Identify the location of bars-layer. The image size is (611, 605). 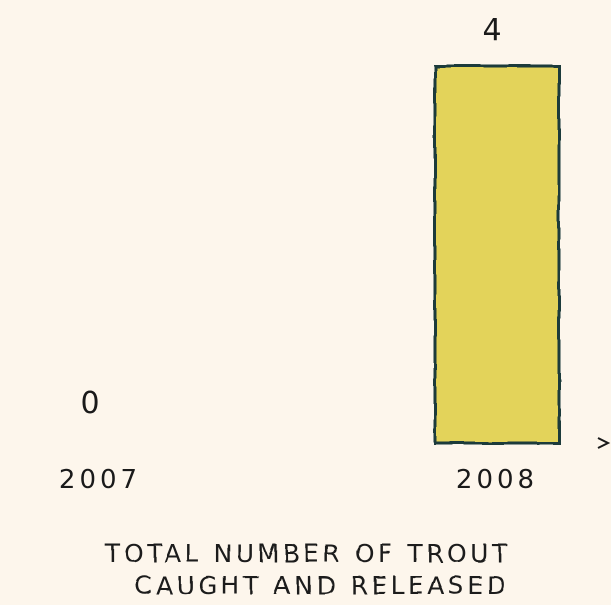
(497, 254).